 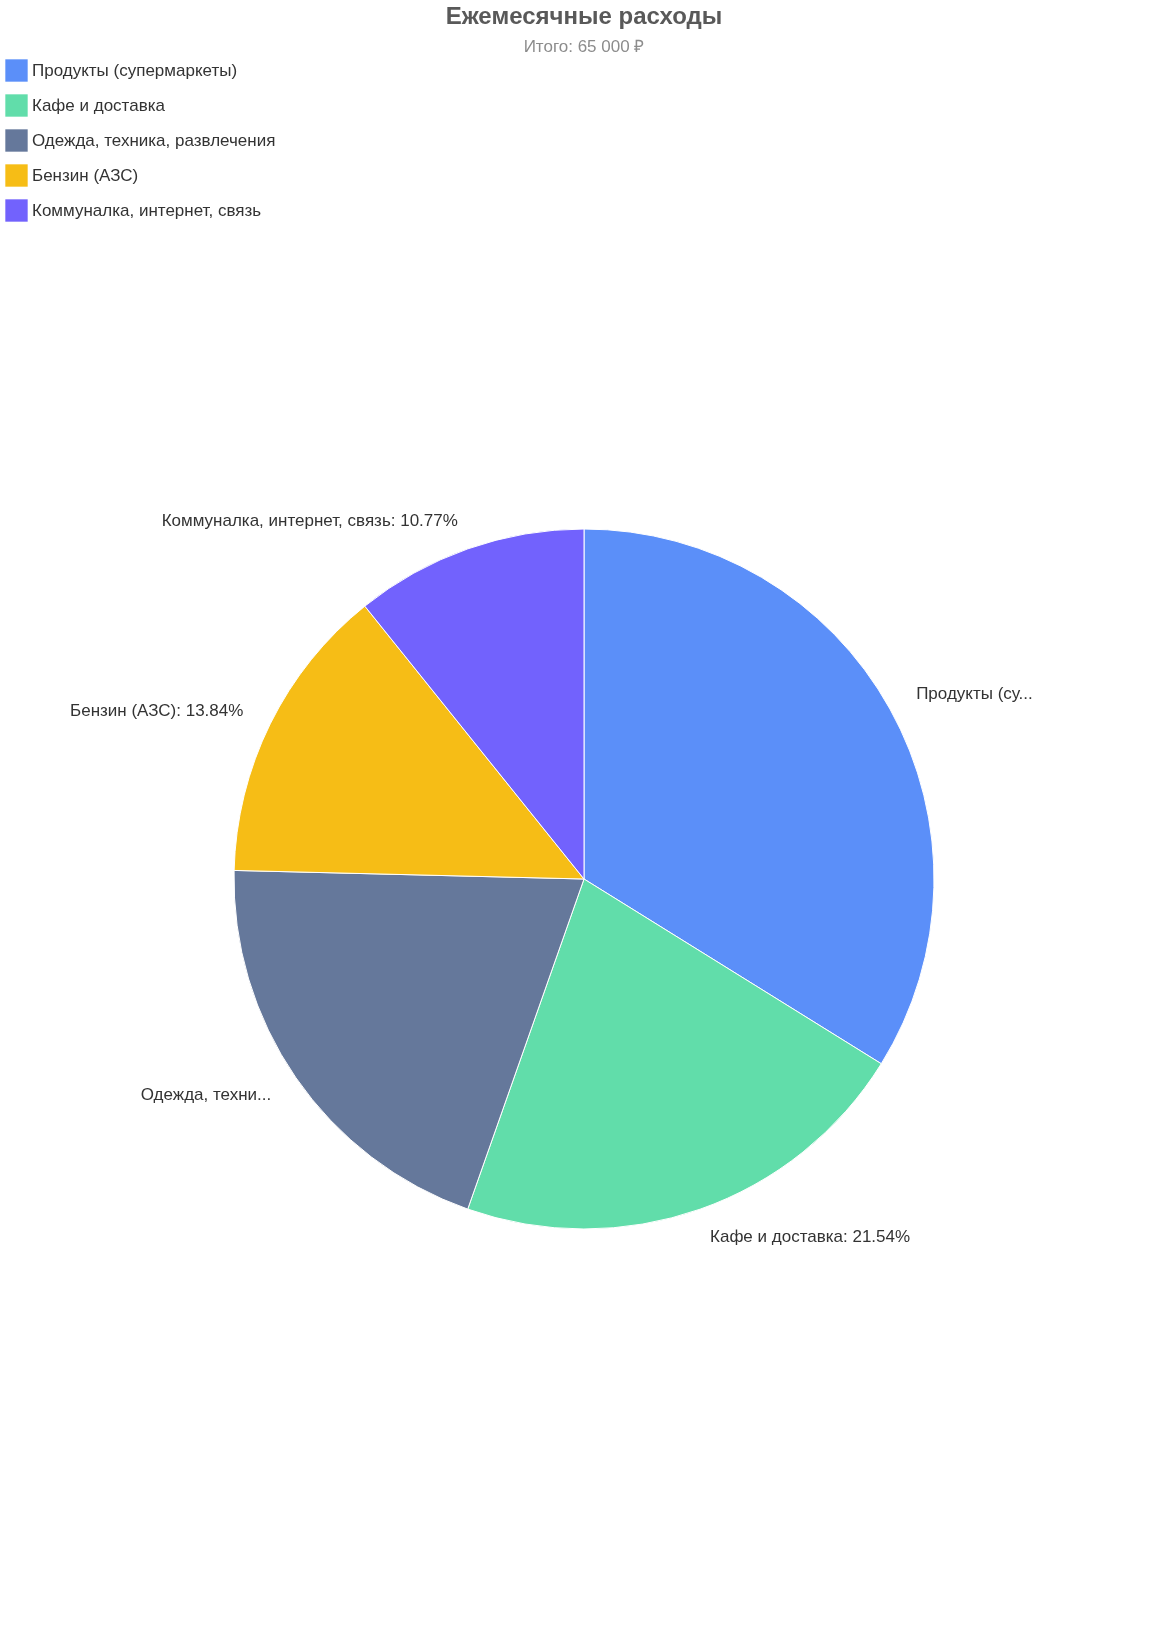 What do you see at coordinates (154, 140) in the screenshot?
I see `legend-label: Одежда, техника, развлечения` at bounding box center [154, 140].